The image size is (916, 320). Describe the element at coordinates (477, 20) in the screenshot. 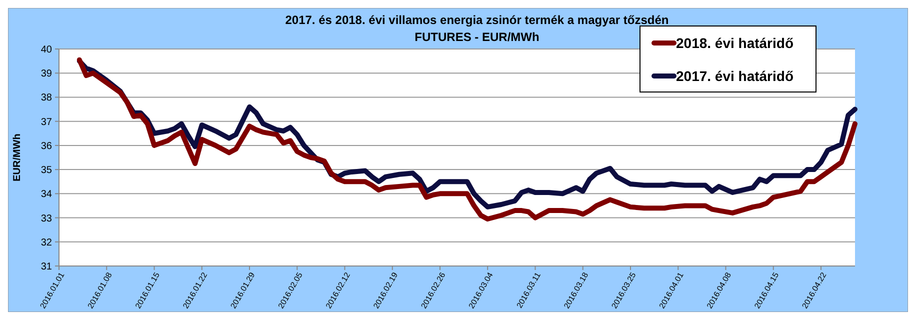

I see `chart-title: 2017. és 2018. évi villamos energia zsinór termék a magyar tőzsdén` at that location.